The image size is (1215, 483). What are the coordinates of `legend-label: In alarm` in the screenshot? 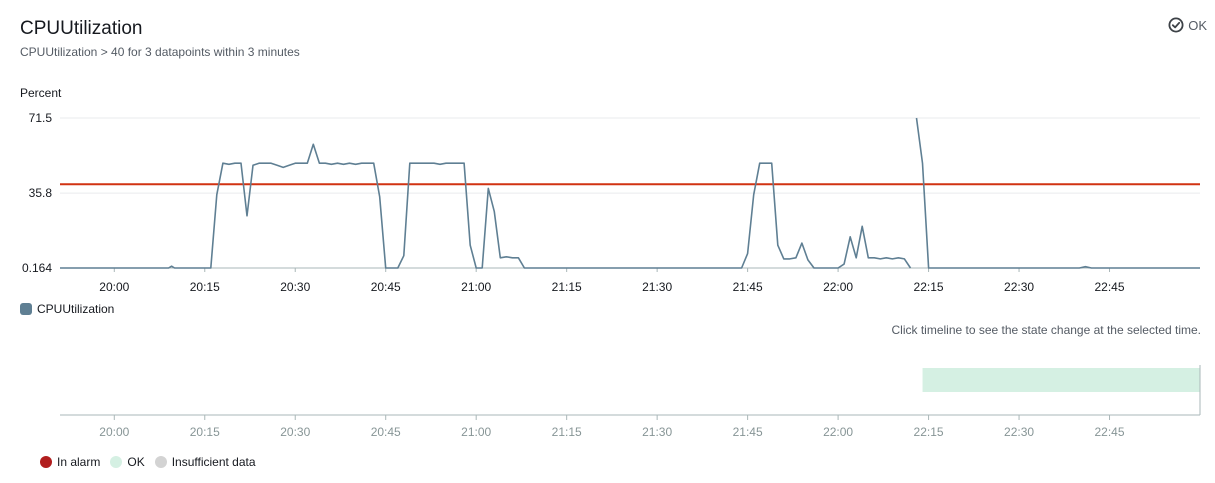 It's located at (79, 462).